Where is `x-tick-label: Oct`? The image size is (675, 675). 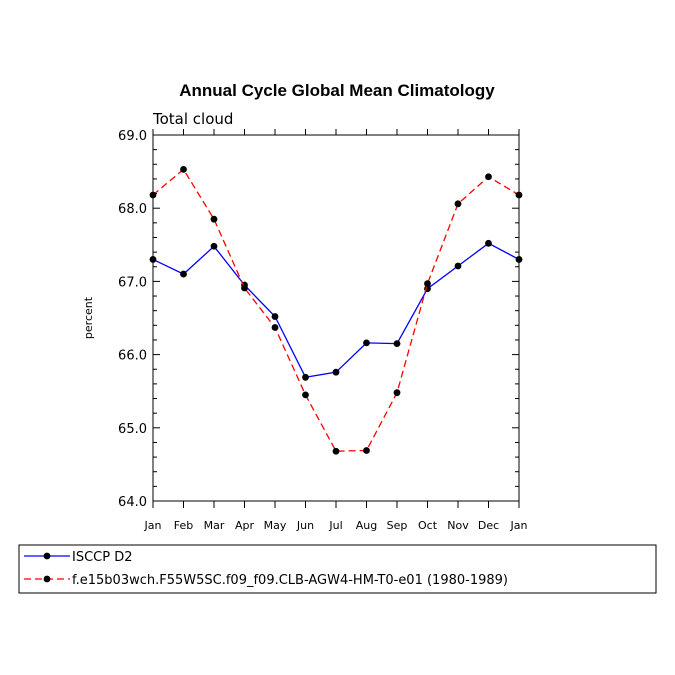 x-tick-label: Oct is located at coordinates (428, 525).